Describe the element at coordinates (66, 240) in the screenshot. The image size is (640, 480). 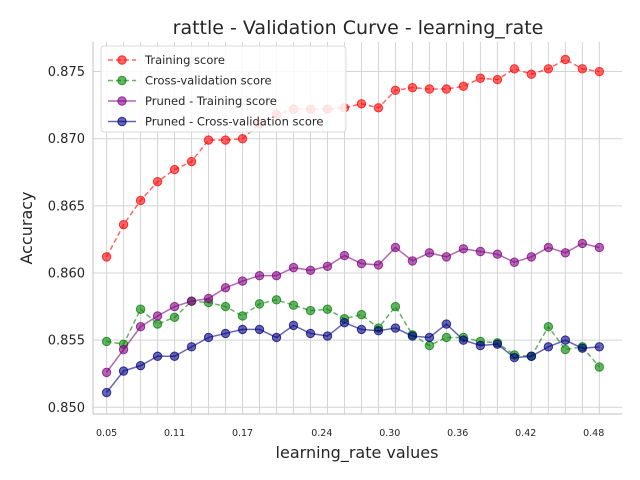
I see `y-tick-labels: 0.850 0.855 0.860 0.865 0.870 0.875` at that location.